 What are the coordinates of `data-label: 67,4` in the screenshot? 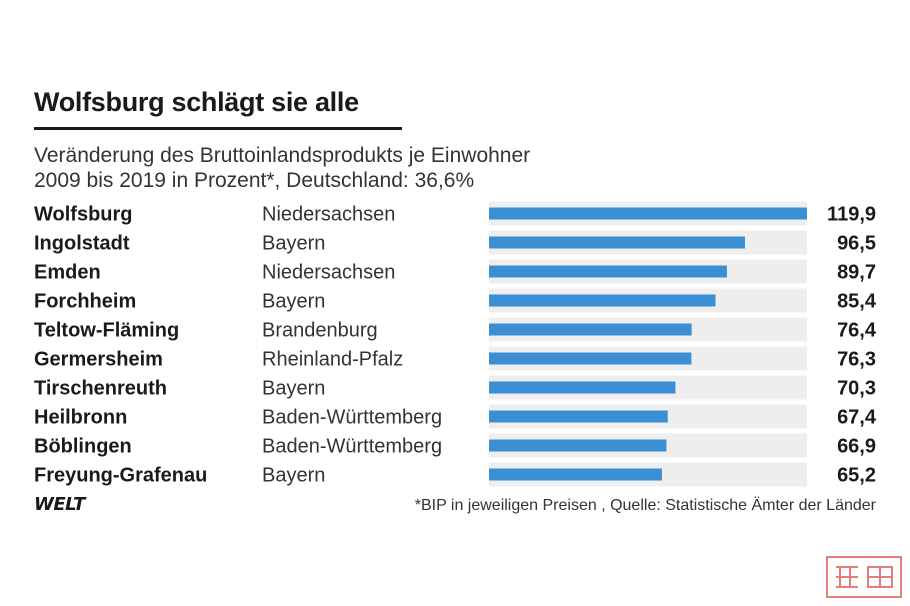 It's located at (857, 418).